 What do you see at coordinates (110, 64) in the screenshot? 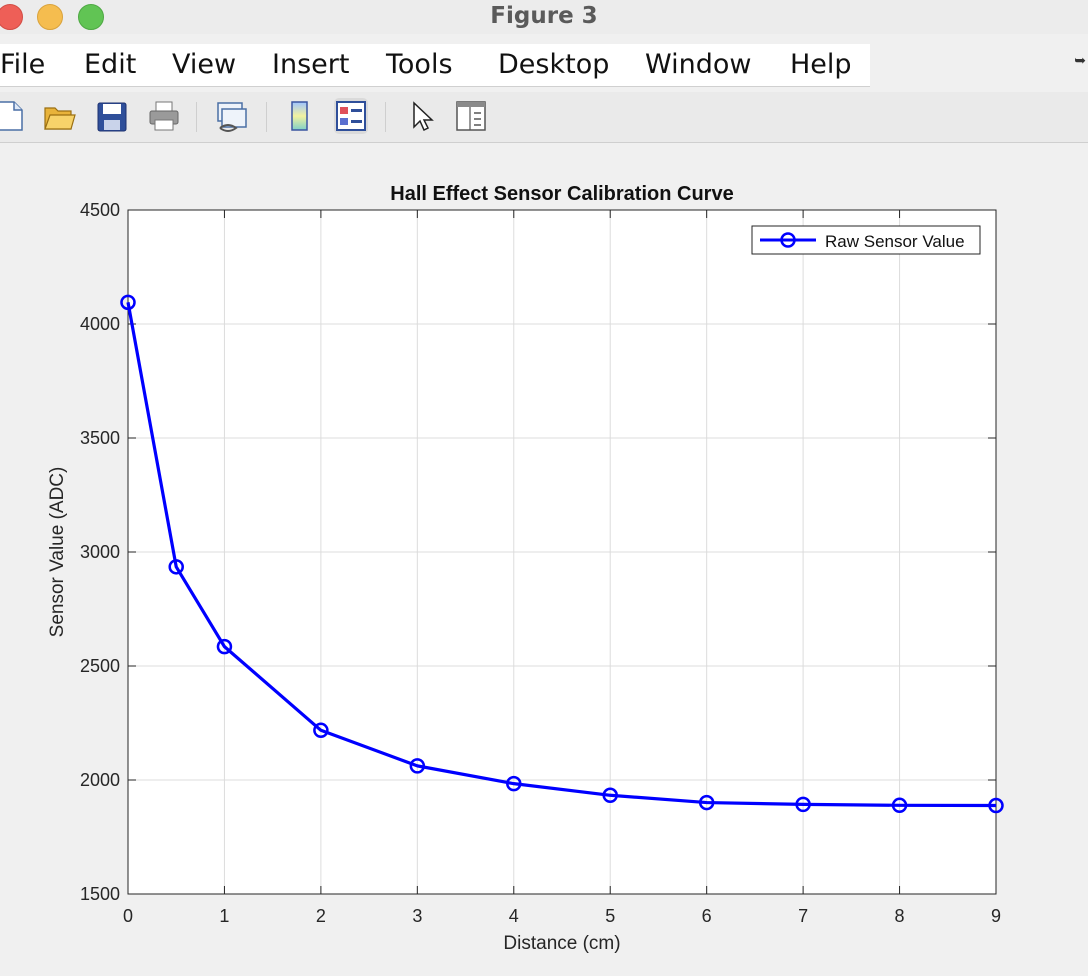
I see `menu-edit: Edit` at bounding box center [110, 64].